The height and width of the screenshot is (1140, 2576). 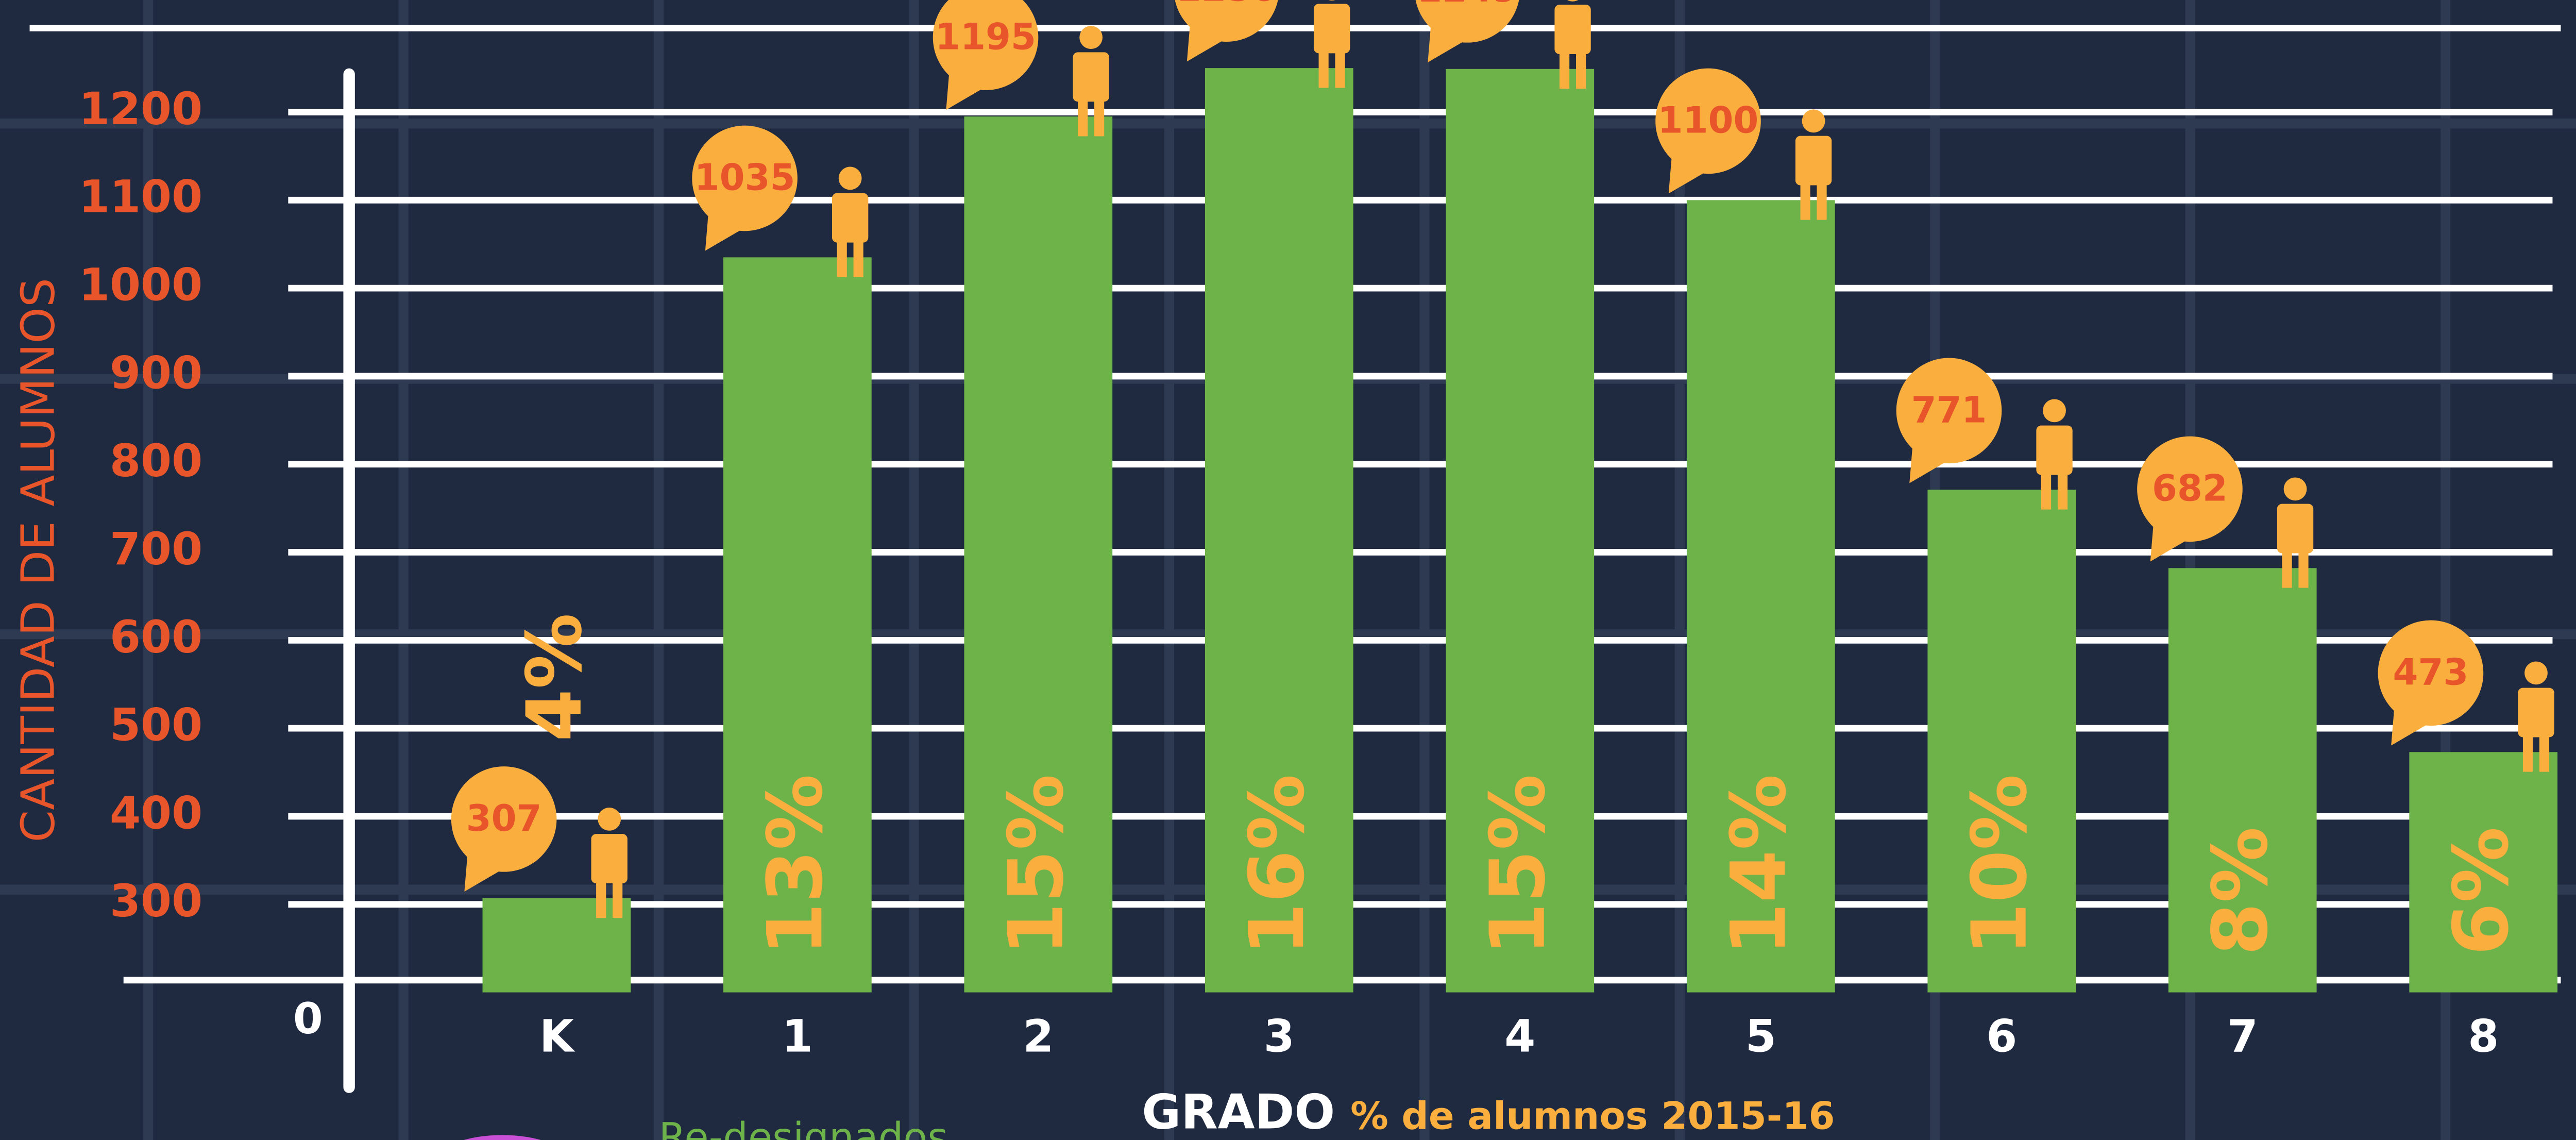 What do you see at coordinates (156, 902) in the screenshot?
I see `y-tick-label: 300` at bounding box center [156, 902].